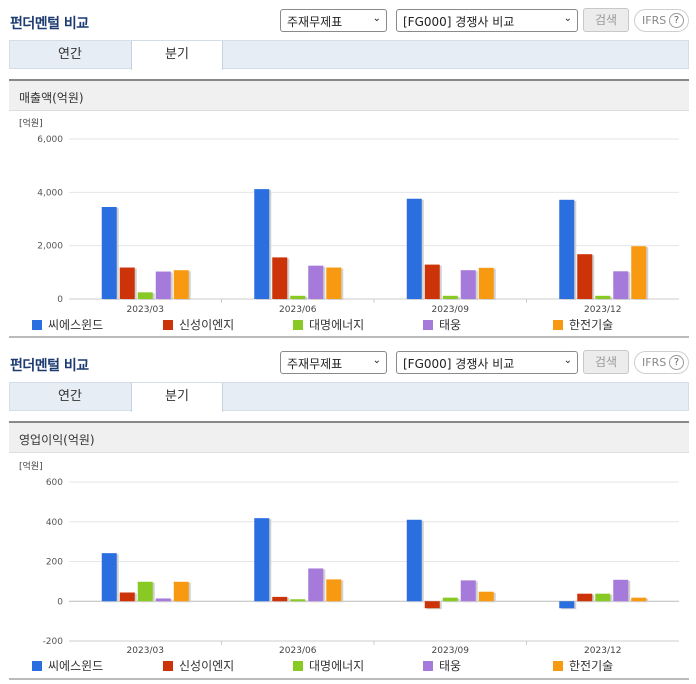 The image size is (696, 684). What do you see at coordinates (50, 140) in the screenshot?
I see `y-tick-label: 6,000` at bounding box center [50, 140].